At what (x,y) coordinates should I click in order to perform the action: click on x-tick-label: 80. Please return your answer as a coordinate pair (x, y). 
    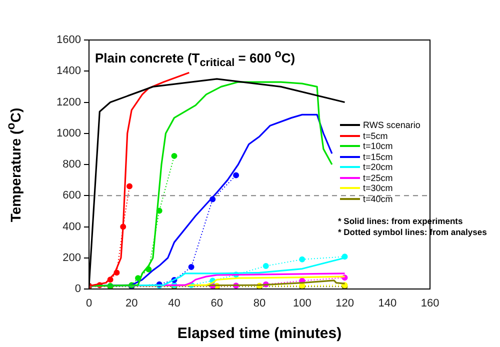
    Looking at the image, I should click on (259, 304).